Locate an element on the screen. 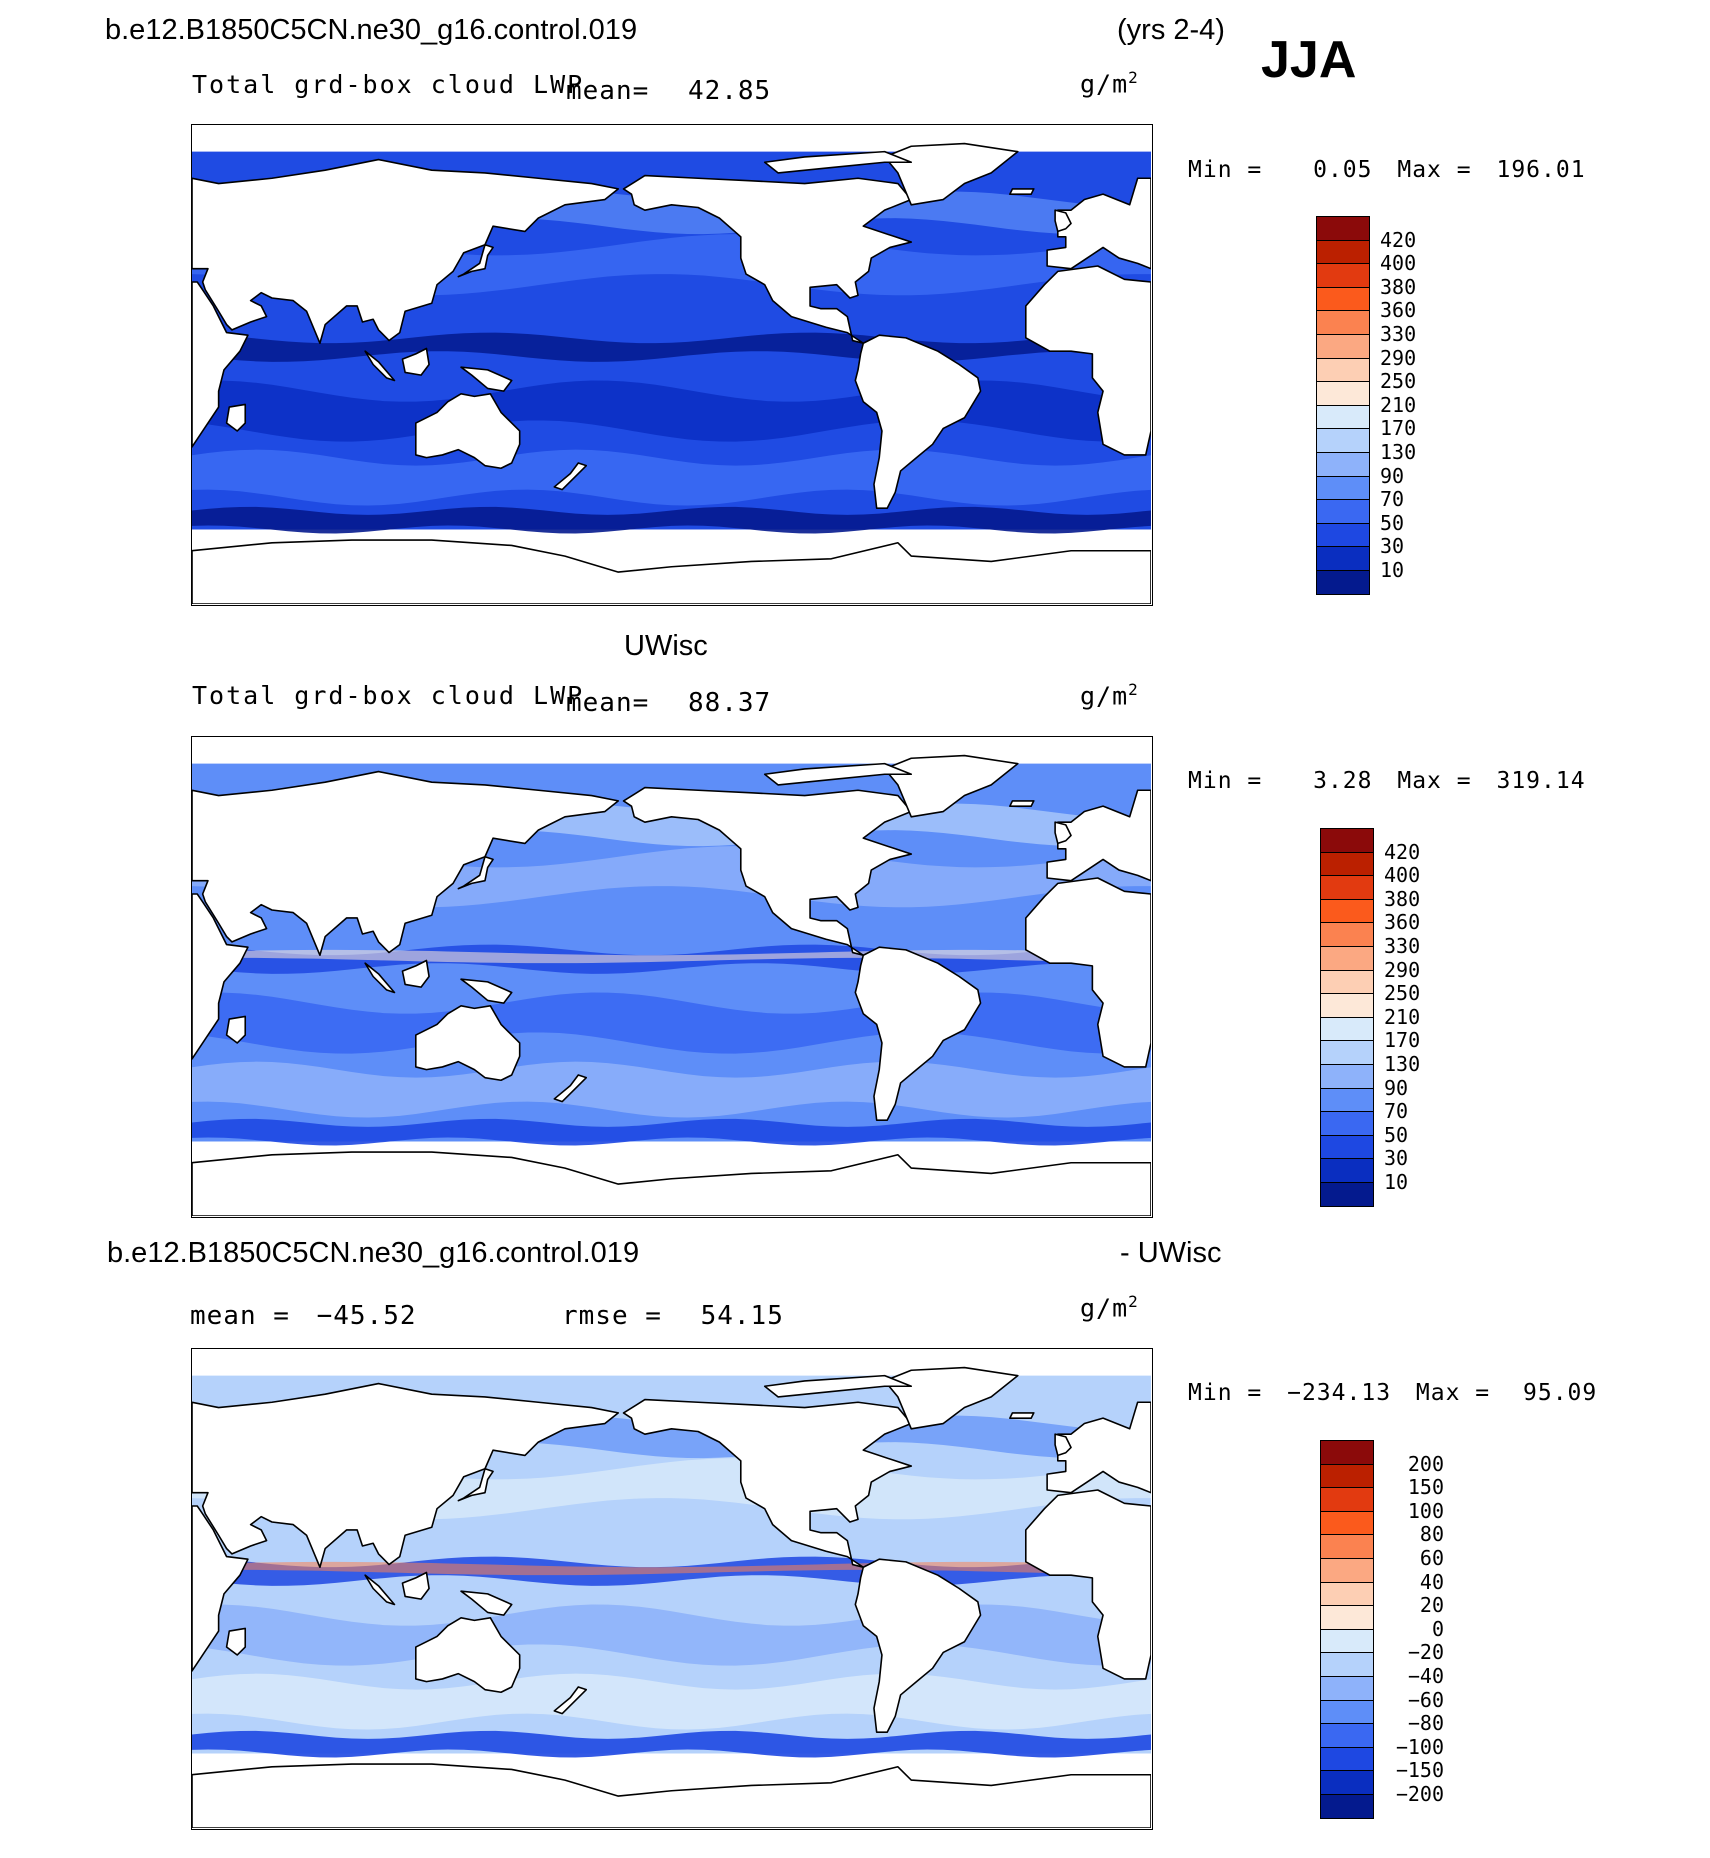 The image size is (1710, 1858). panel3-rmse: rmse = 54.15 is located at coordinates (673, 1316).